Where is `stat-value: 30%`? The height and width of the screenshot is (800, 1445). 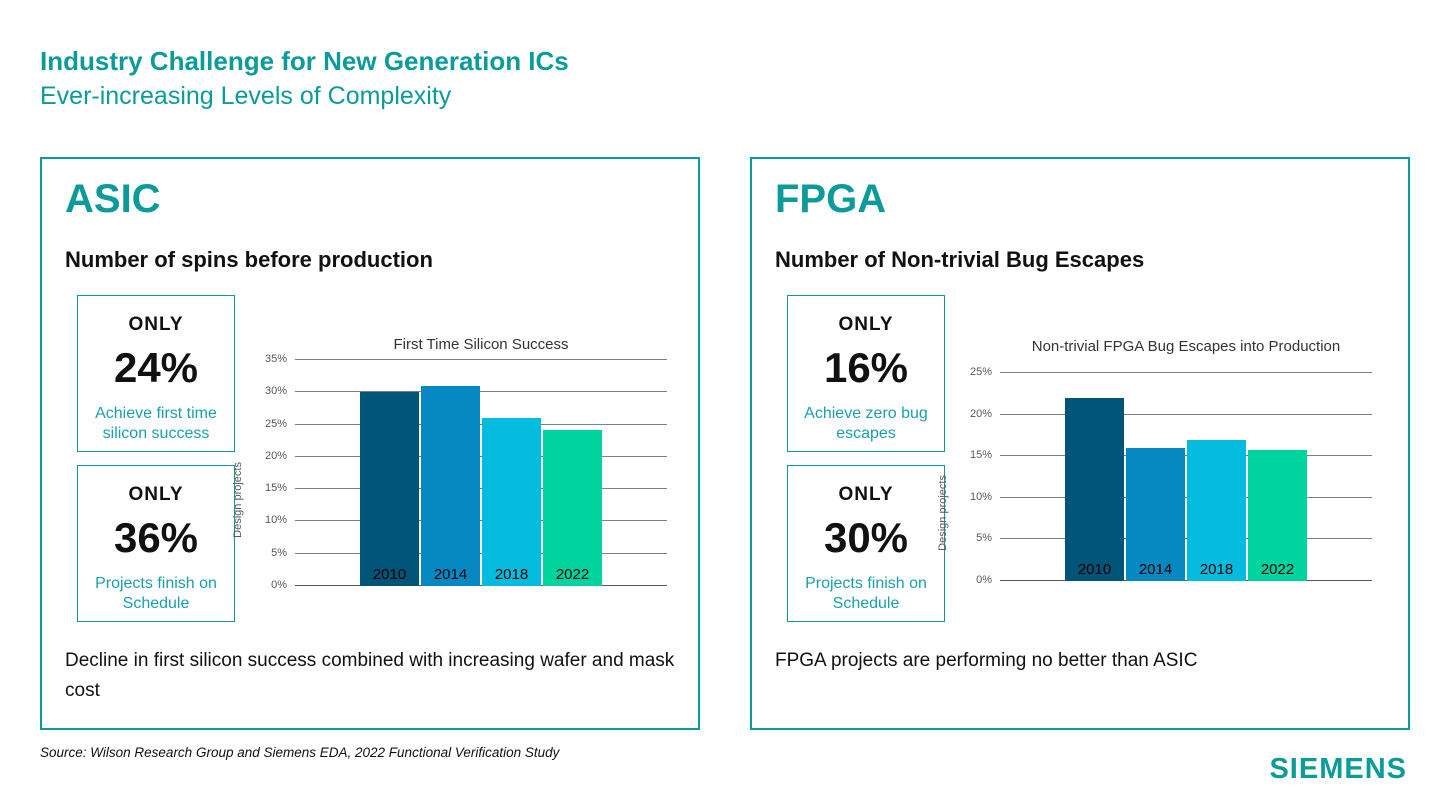 stat-value: 30% is located at coordinates (866, 537).